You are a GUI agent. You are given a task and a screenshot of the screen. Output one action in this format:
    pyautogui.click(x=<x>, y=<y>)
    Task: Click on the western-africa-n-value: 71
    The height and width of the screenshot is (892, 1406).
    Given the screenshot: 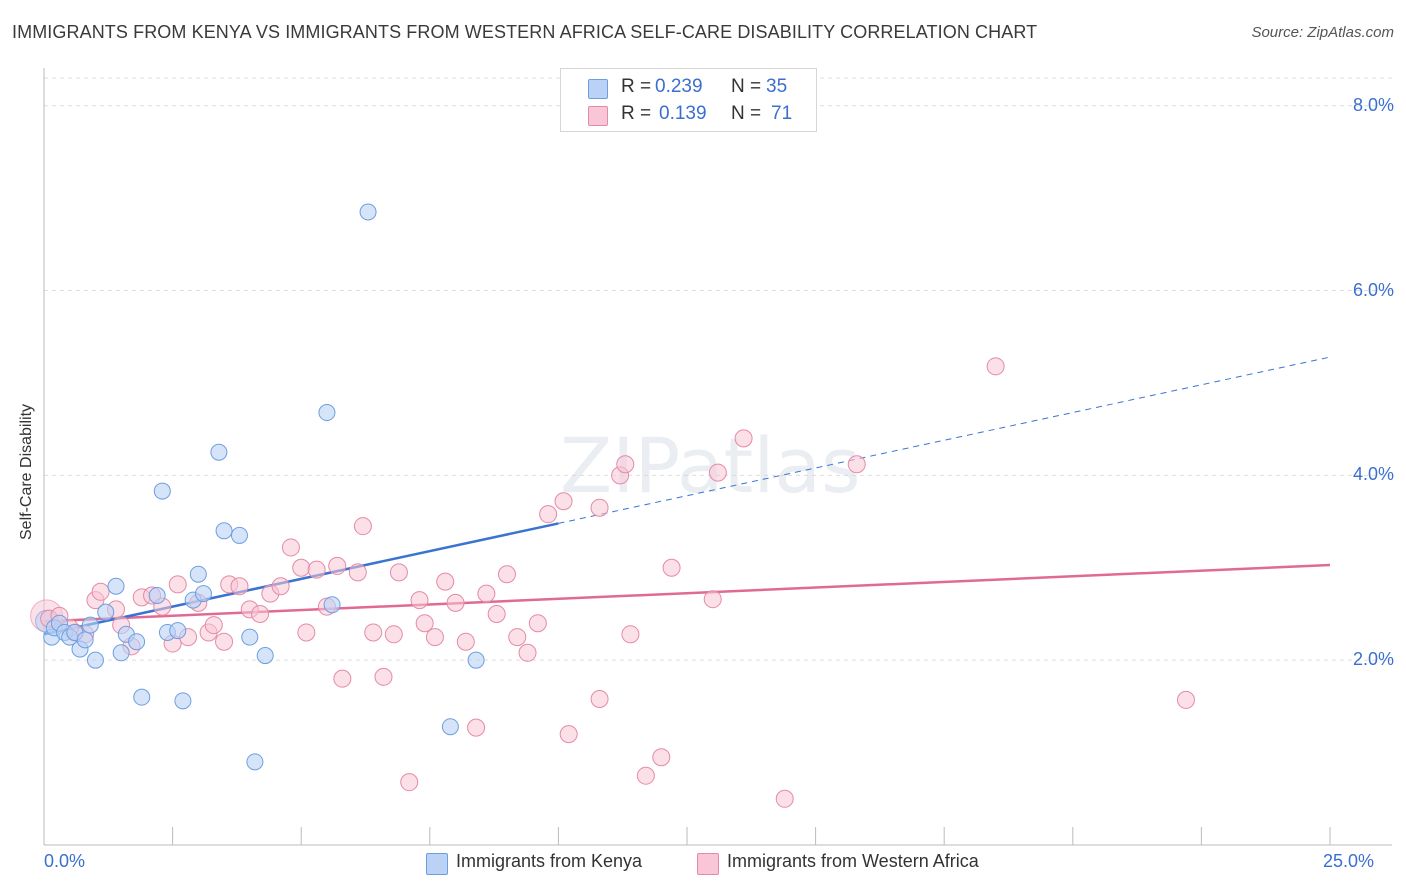 What is the action you would take?
    pyautogui.click(x=782, y=113)
    